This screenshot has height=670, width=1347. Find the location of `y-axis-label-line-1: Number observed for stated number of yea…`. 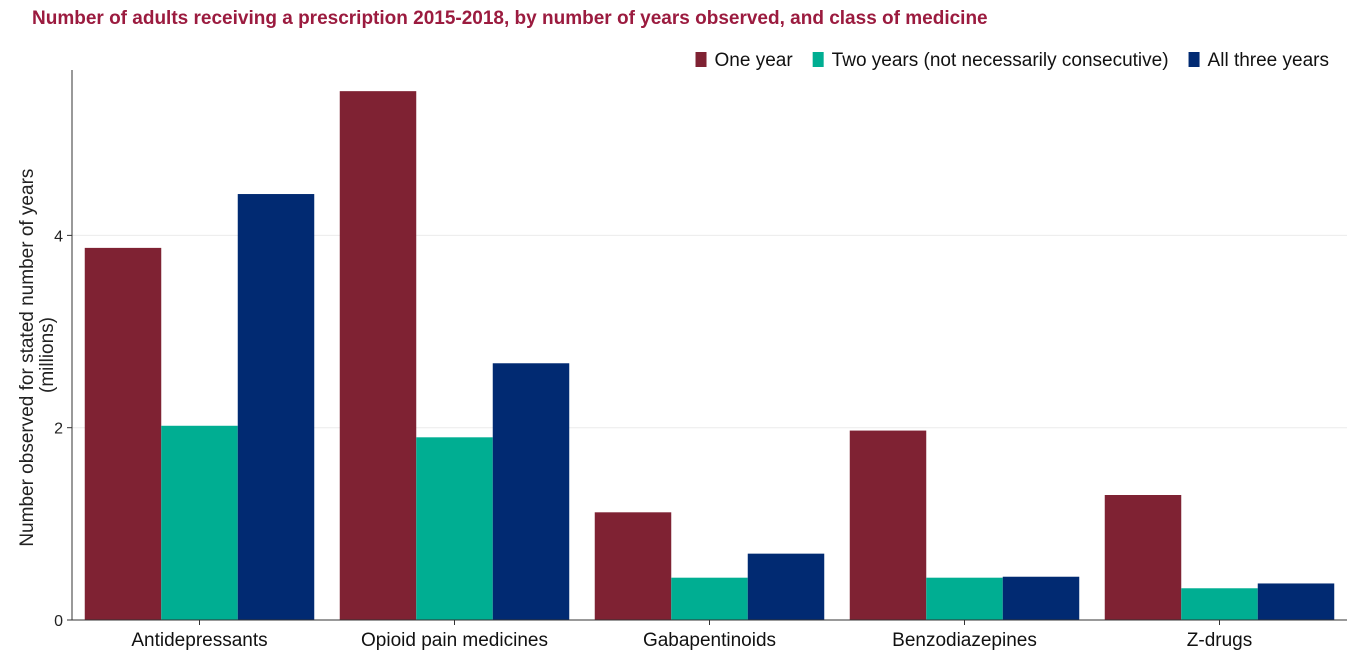

y-axis-label-line-1: Number observed for stated number of yea… is located at coordinates (27, 358).